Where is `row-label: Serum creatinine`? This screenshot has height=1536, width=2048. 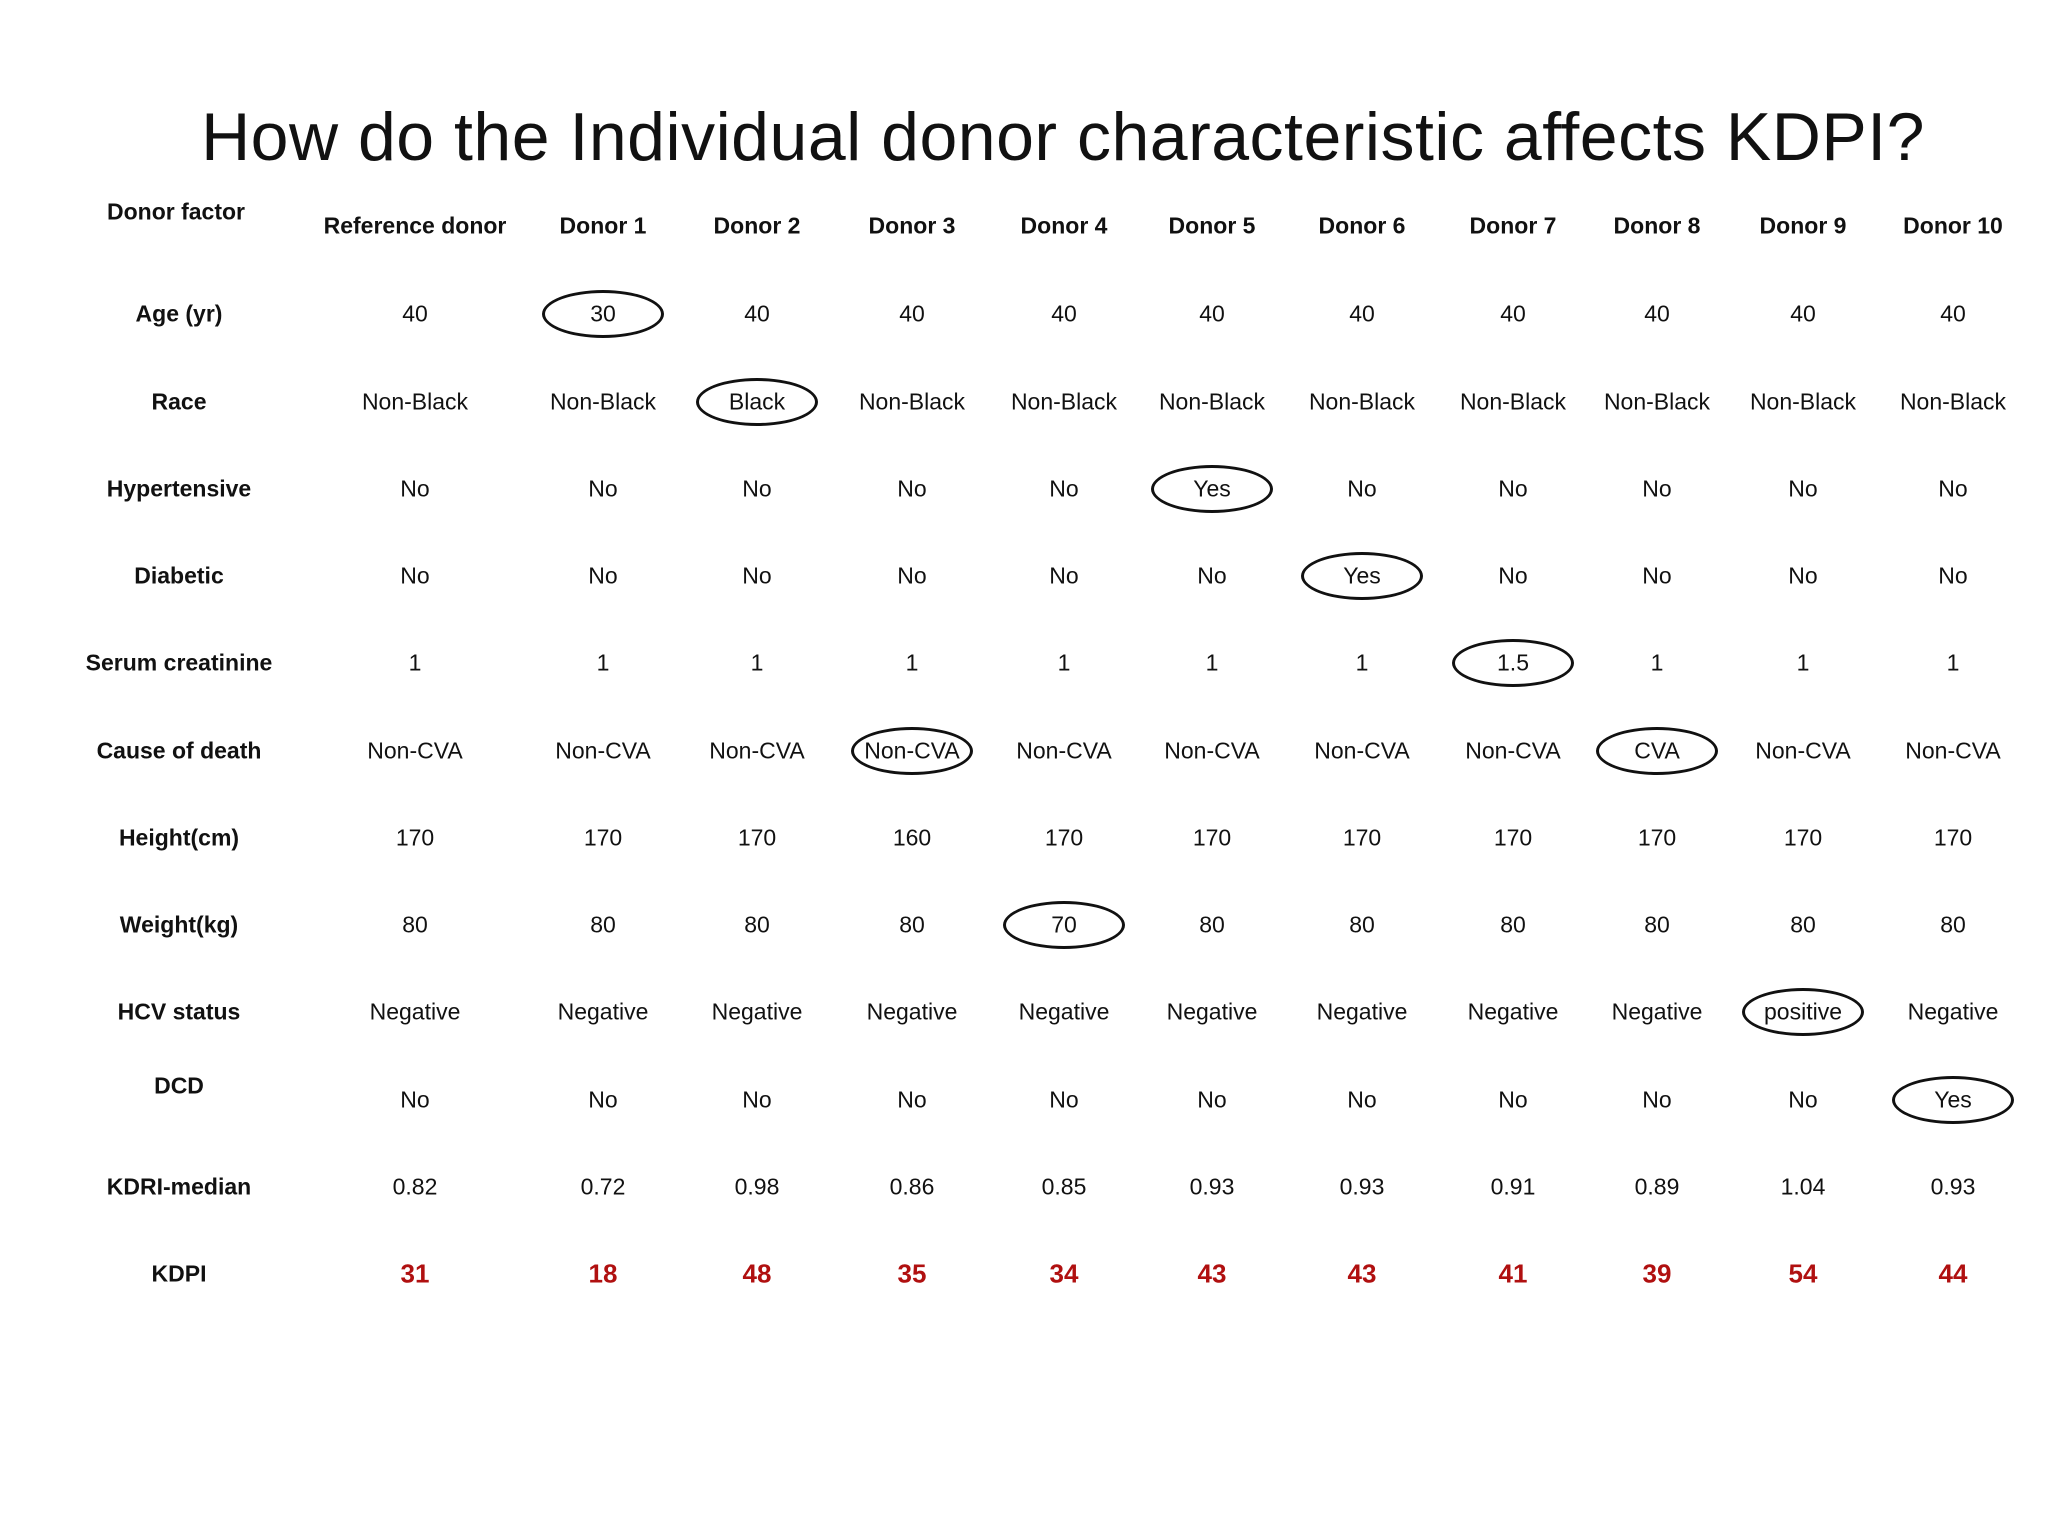
row-label: Serum creatinine is located at coordinates (179, 662).